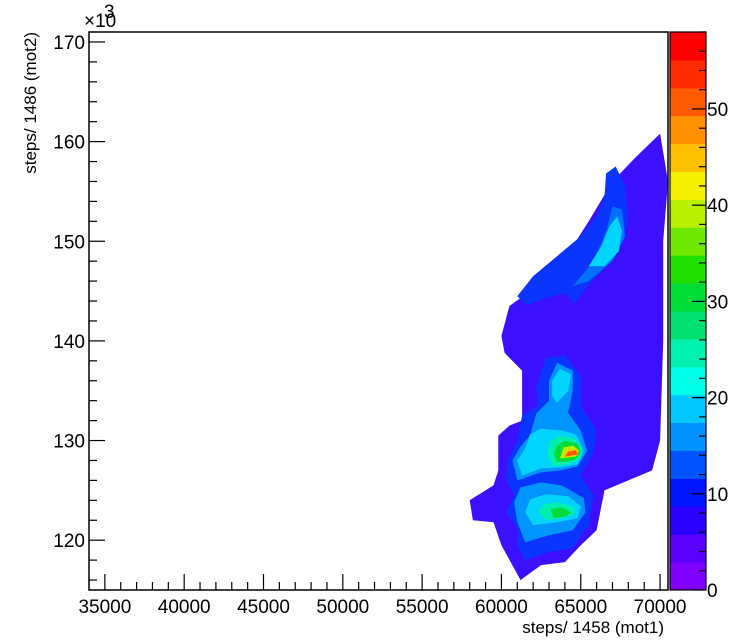  I want to click on colorbar-tick-label: 30, so click(717, 302).